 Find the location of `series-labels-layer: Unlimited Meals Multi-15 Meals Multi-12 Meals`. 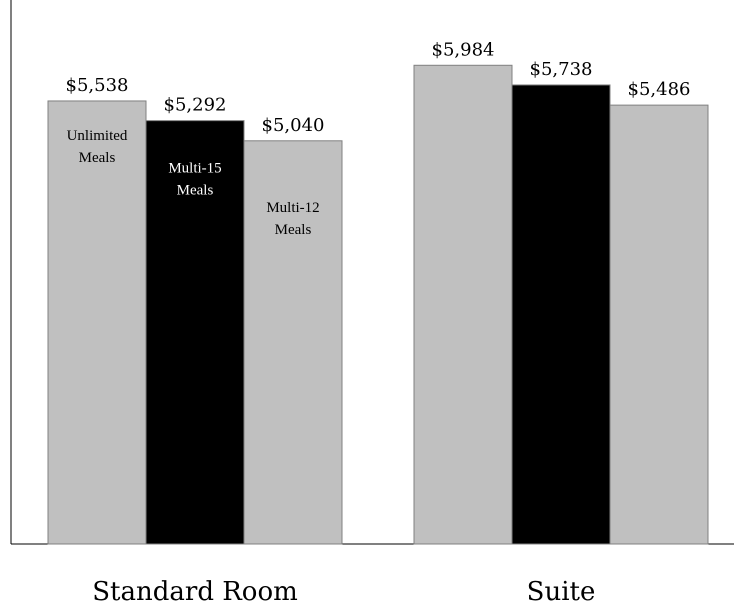

series-labels-layer: Unlimited Meals Multi-15 Meals Multi-12 Meals is located at coordinates (193, 183).